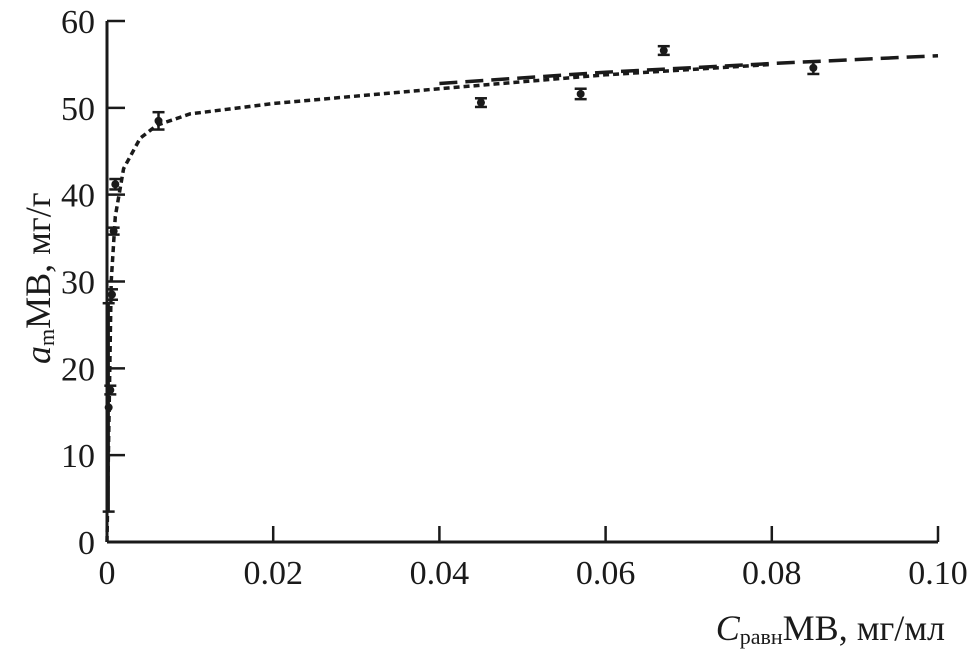 This screenshot has height=651, width=973. What do you see at coordinates (606, 573) in the screenshot?
I see `x-tick-label: 0.06` at bounding box center [606, 573].